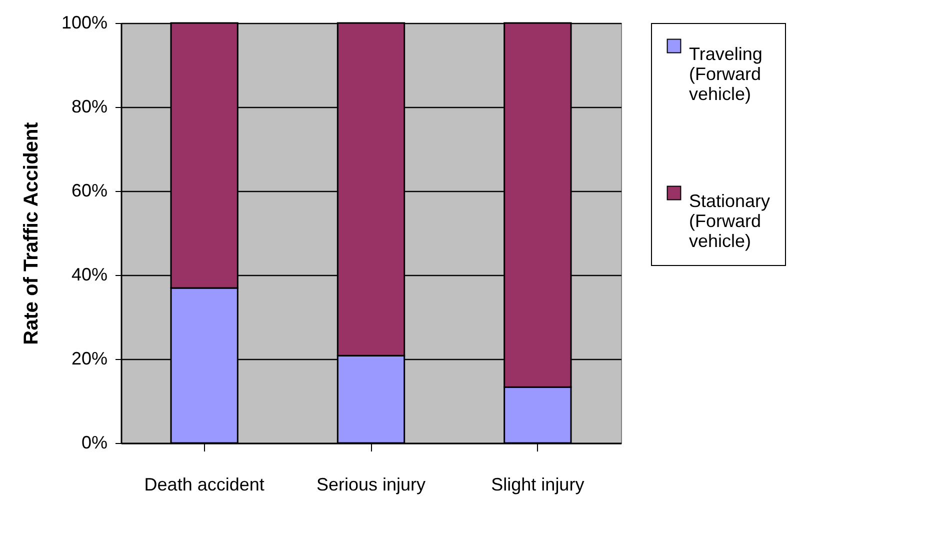 This screenshot has height=550, width=943. What do you see at coordinates (89, 190) in the screenshot?
I see `y-tick-label: 60%` at bounding box center [89, 190].